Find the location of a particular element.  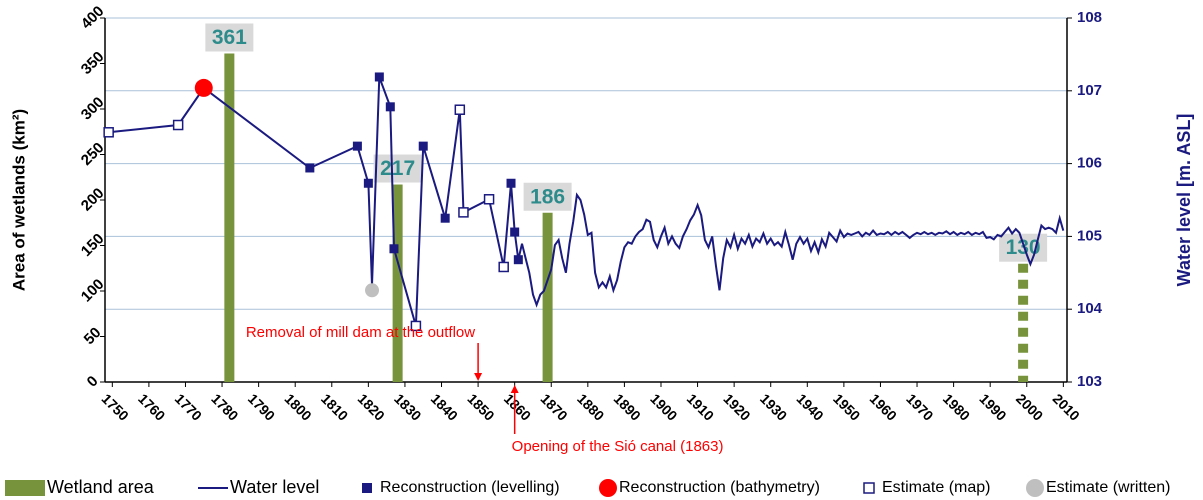

x-tick-label: 1770 is located at coordinates (188, 406).